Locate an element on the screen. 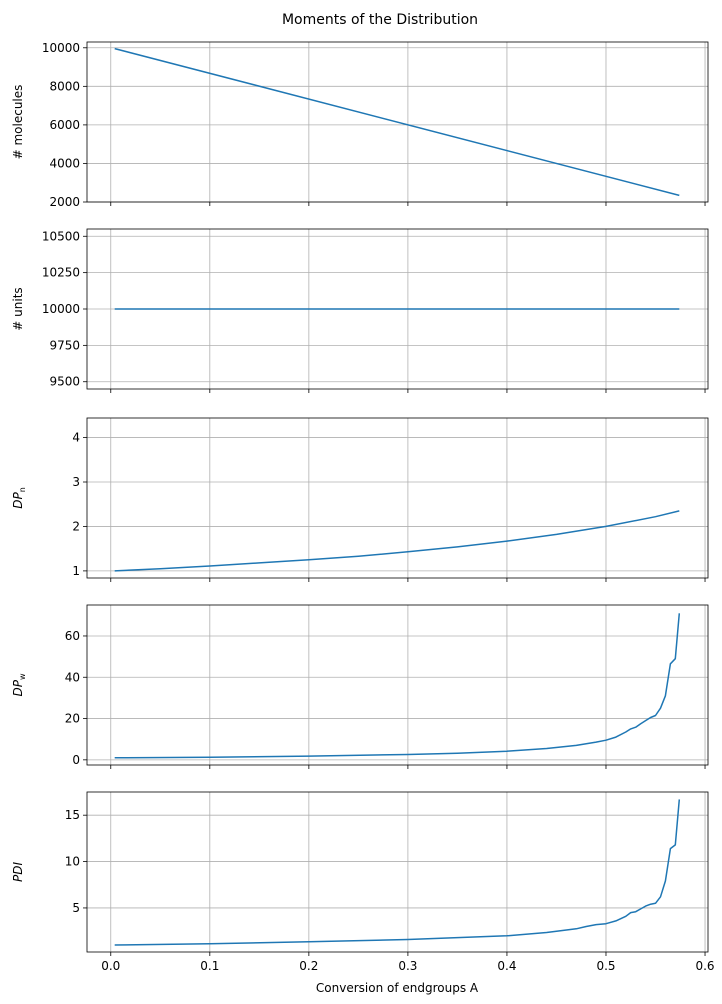 This screenshot has width=722, height=1004. y-tick-label: 8000 is located at coordinates (64, 86).